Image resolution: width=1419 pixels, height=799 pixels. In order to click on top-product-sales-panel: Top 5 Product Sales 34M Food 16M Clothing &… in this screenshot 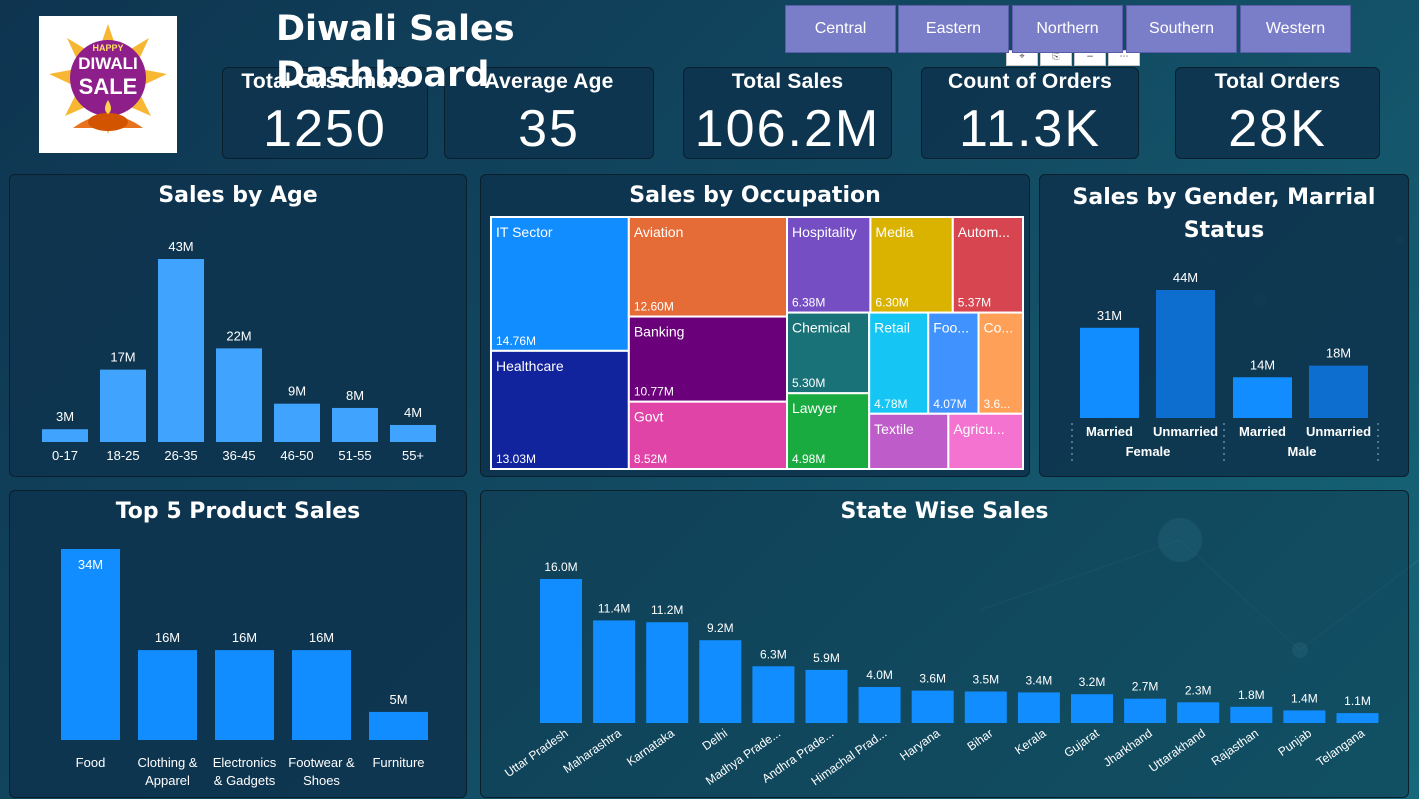, I will do `click(238, 644)`.